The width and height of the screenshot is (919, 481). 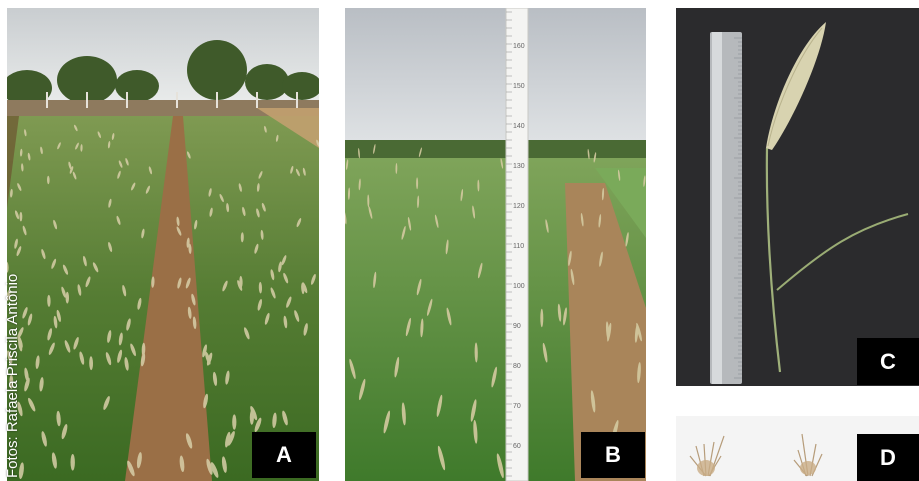 What do you see at coordinates (773, 260) in the screenshot?
I see `plant-stem` at bounding box center [773, 260].